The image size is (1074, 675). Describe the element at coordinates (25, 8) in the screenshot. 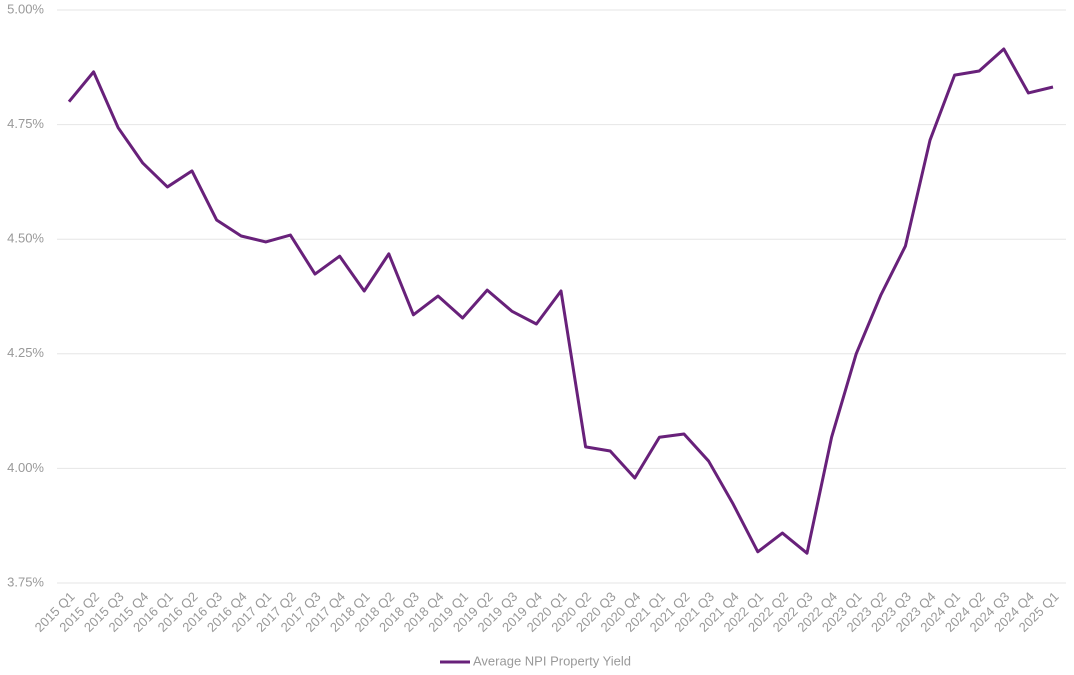

I see `y-tick-label: 5.00%` at that location.